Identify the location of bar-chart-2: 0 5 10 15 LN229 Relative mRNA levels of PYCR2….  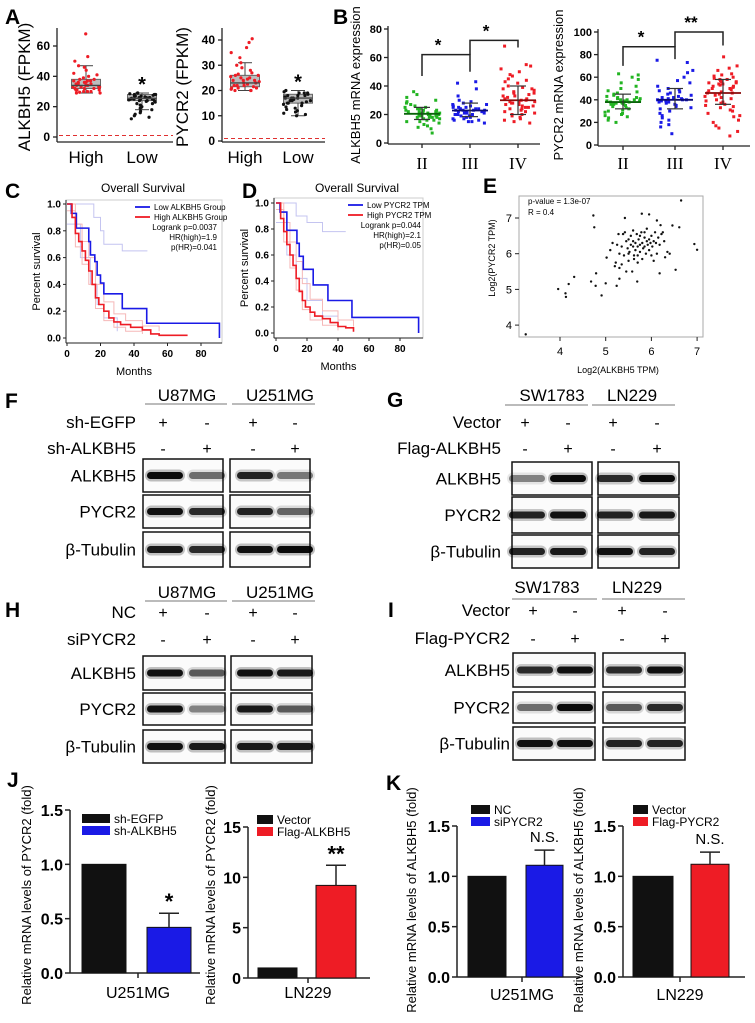
(286, 895).